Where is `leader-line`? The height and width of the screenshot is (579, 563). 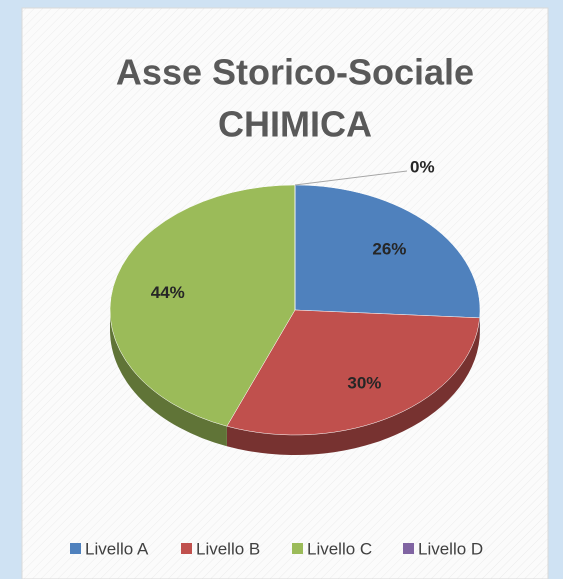 leader-line is located at coordinates (351, 178).